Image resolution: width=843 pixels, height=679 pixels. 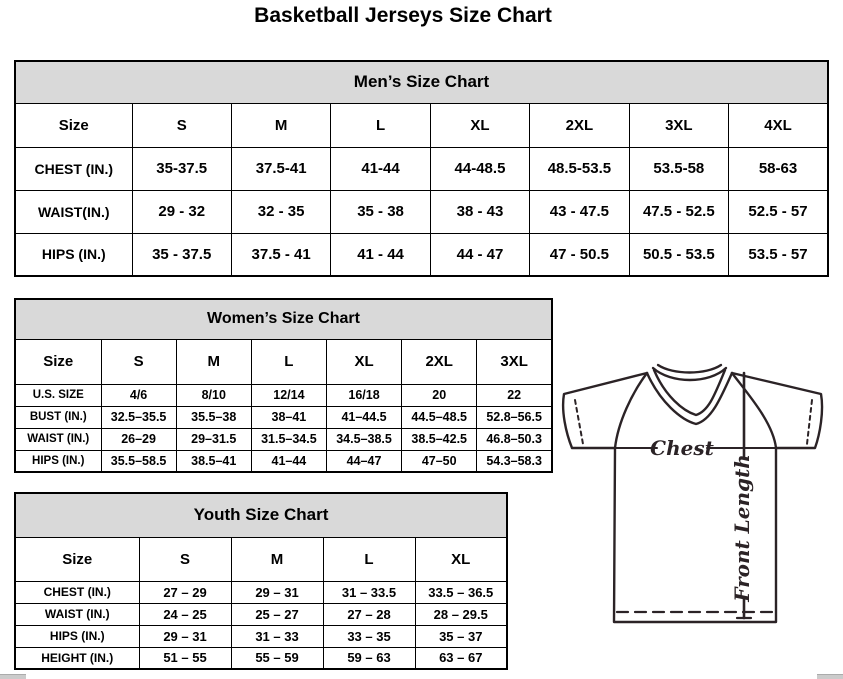 What do you see at coordinates (369, 658) in the screenshot?
I see `size-value-cell: 59 – 63` at bounding box center [369, 658].